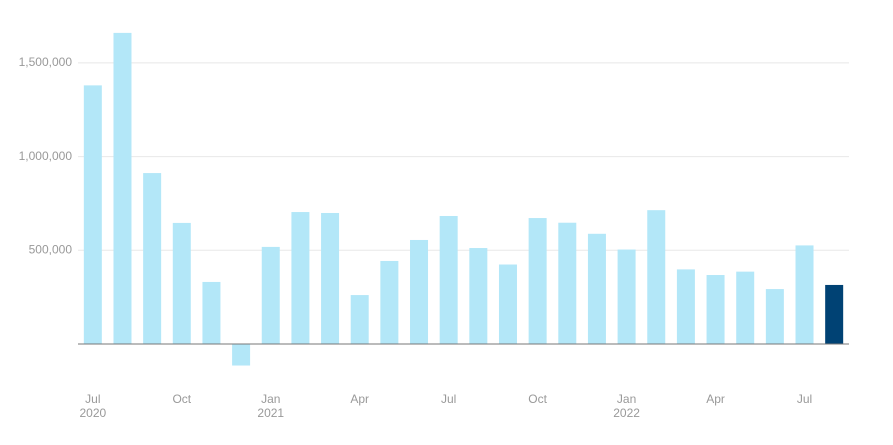 The width and height of the screenshot is (893, 445). What do you see at coordinates (51, 249) in the screenshot?
I see `y-tick-label: 500,000` at bounding box center [51, 249].